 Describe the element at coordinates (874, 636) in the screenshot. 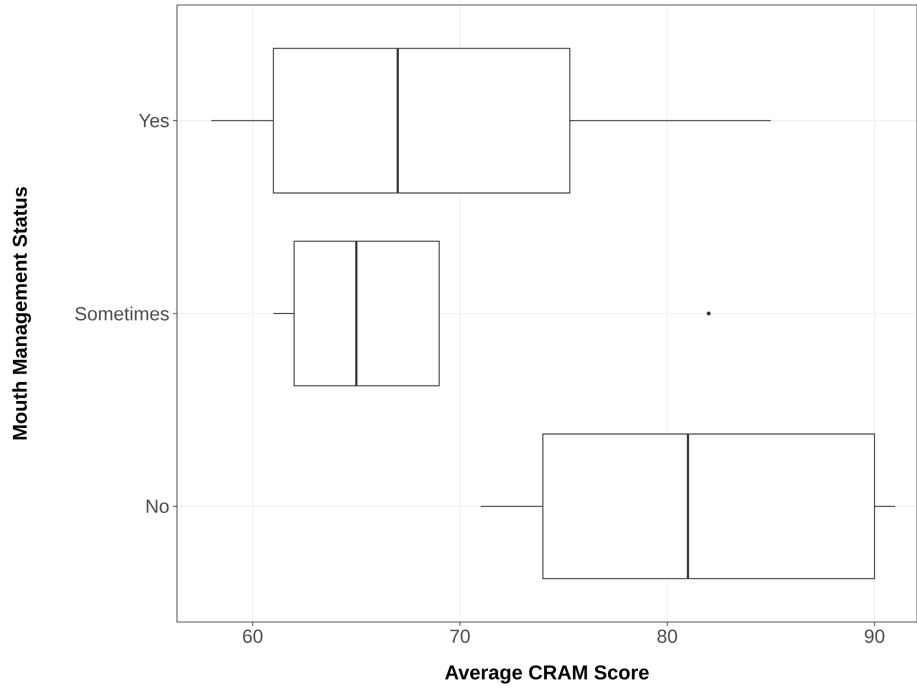

I see `x-tick-label: 90` at that location.